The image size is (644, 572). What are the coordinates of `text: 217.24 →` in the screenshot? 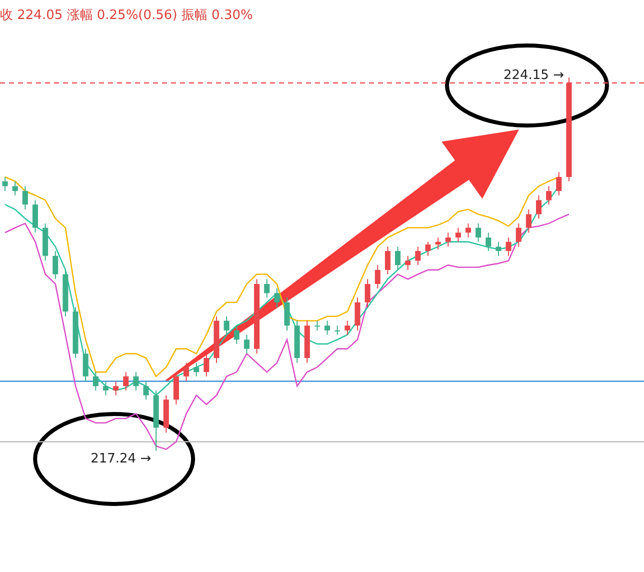 It's located at (121, 458).